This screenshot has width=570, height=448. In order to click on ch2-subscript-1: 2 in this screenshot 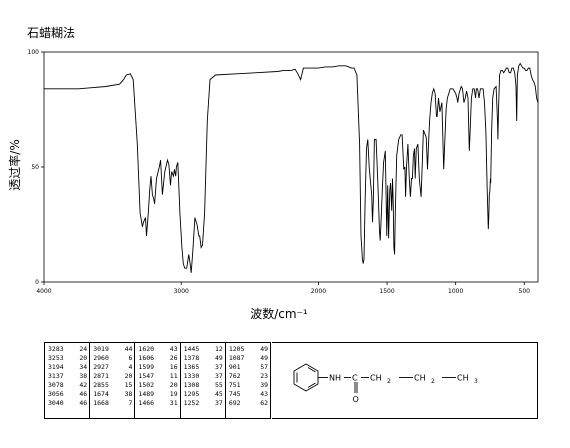, I will do `click(389, 381)`.